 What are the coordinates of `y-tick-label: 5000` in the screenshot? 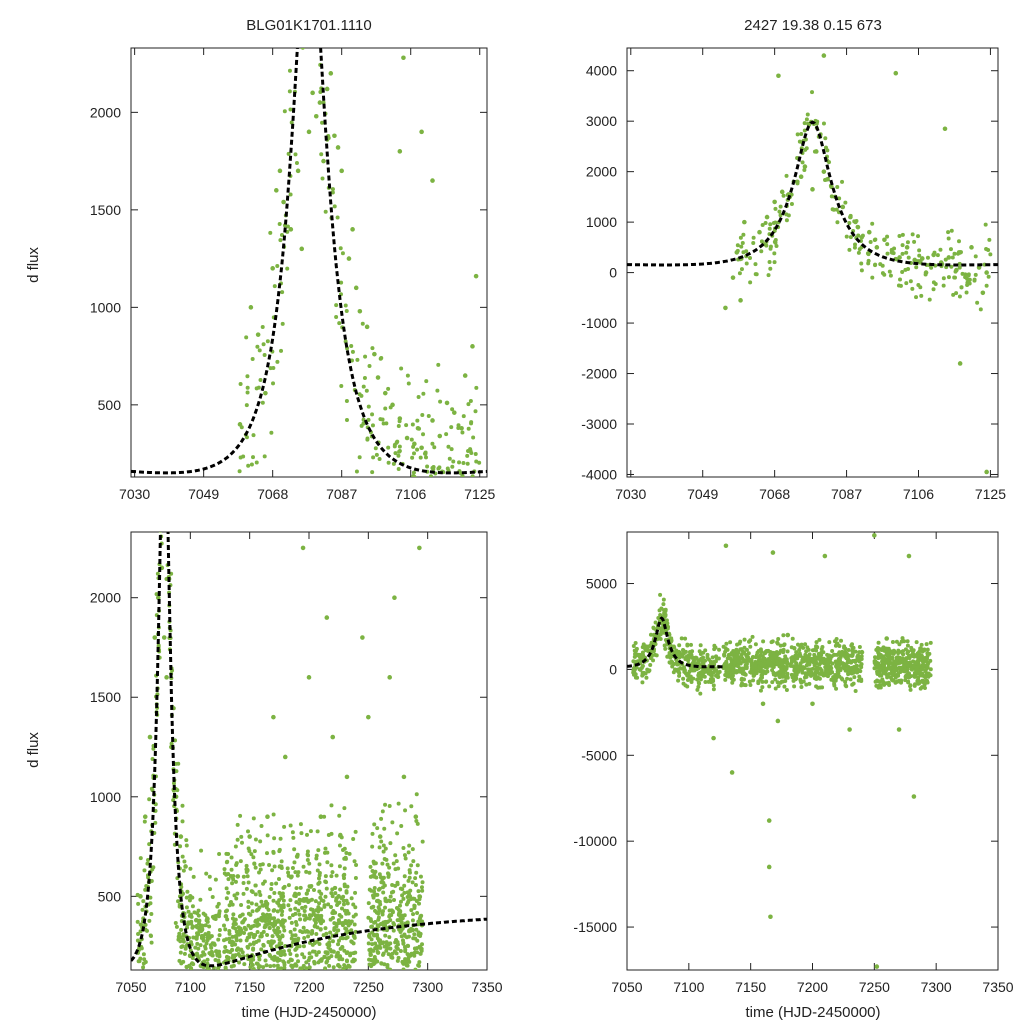 It's located at (601, 584).